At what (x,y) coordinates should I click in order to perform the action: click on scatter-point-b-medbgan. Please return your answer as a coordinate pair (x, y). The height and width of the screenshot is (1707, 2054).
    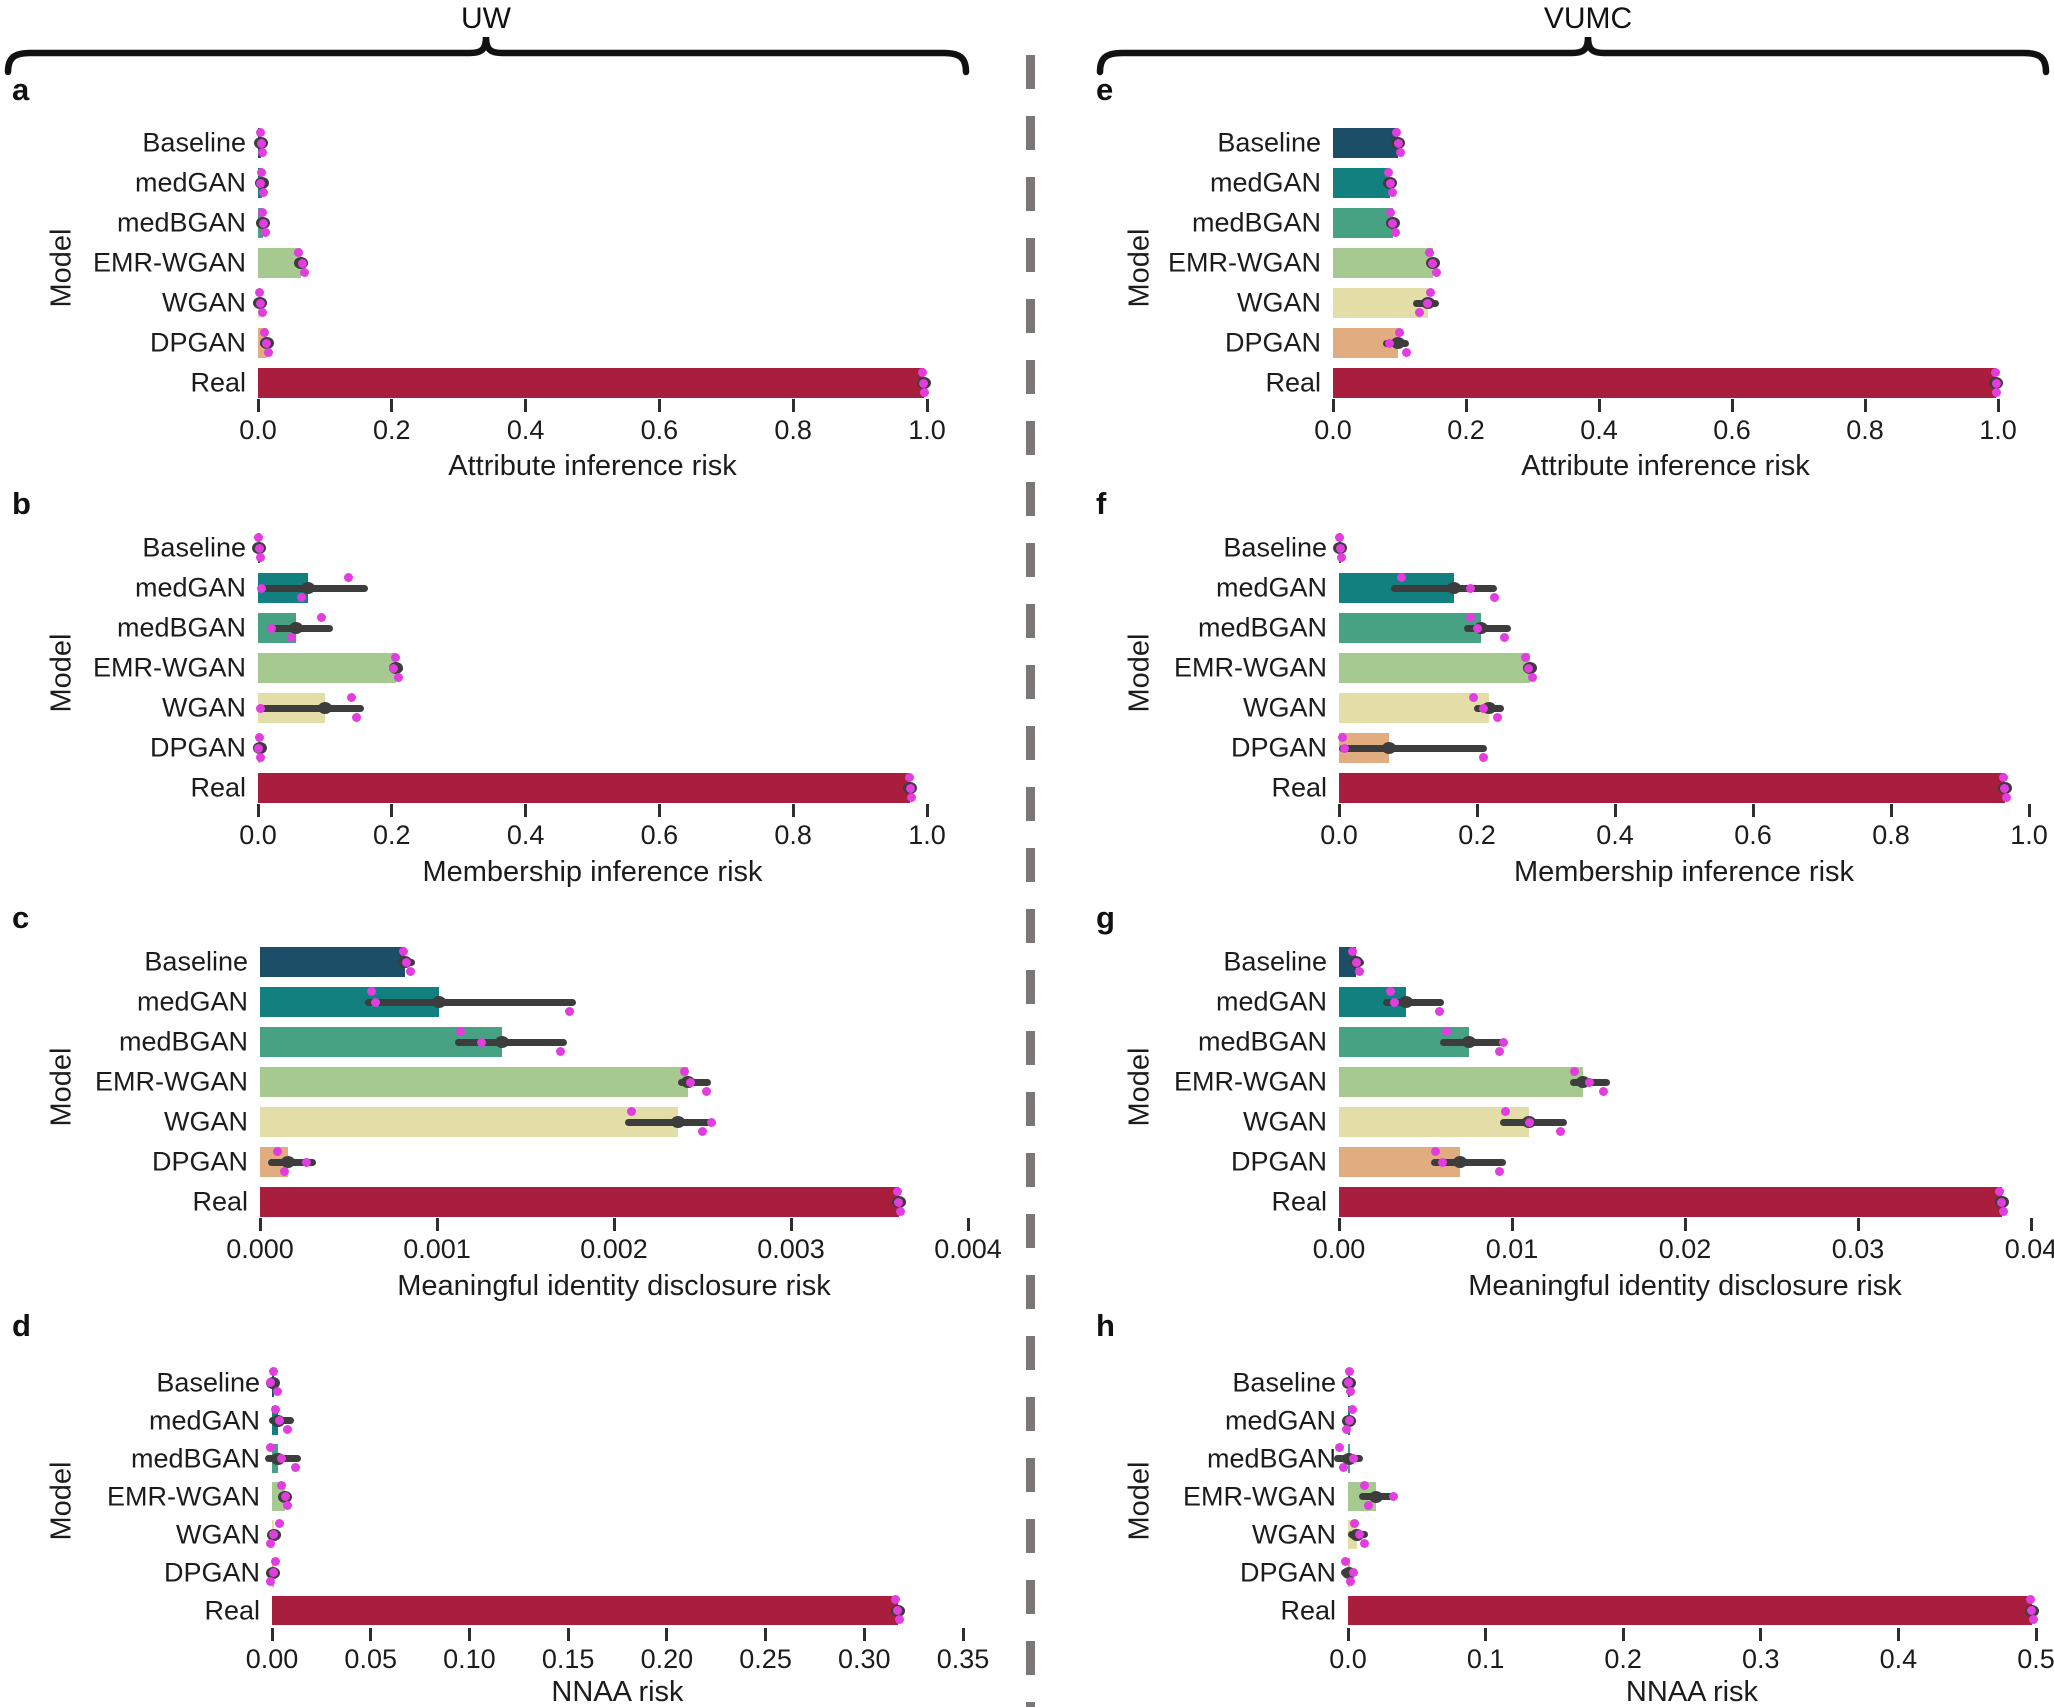
    Looking at the image, I should click on (271, 628).